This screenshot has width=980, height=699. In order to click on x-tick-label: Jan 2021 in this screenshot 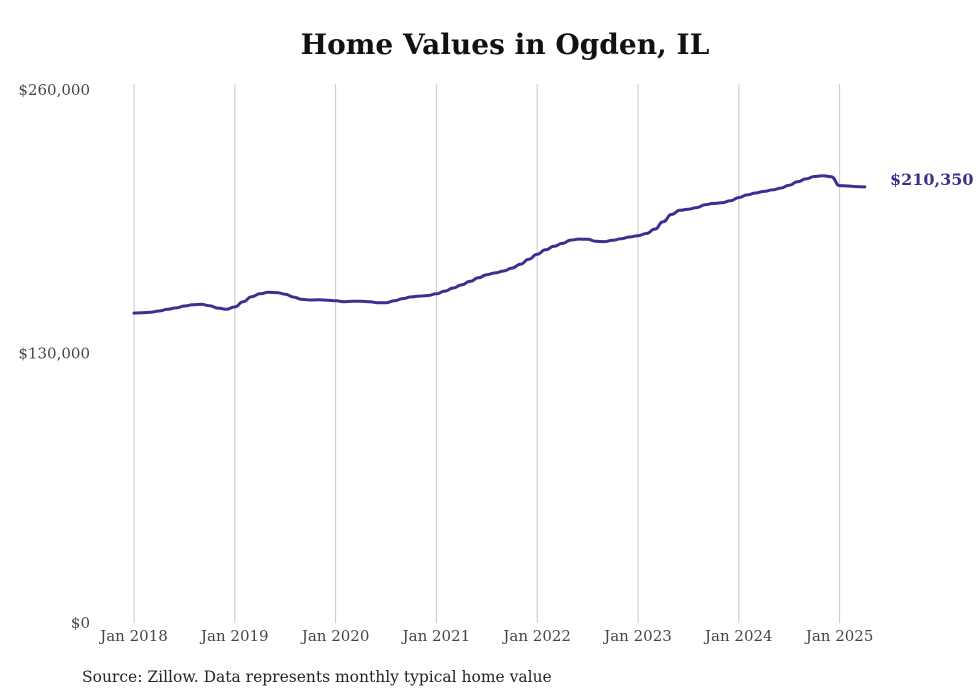, I will do `click(436, 636)`.